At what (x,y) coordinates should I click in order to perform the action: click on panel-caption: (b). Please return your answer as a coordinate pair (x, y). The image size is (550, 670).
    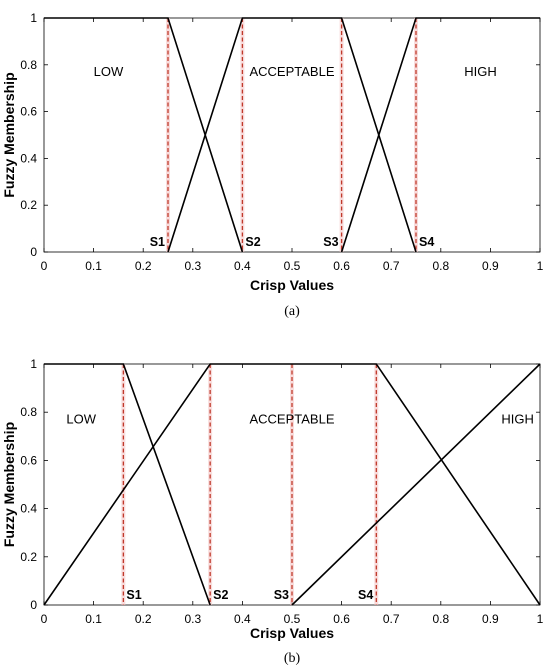
    Looking at the image, I should click on (292, 658).